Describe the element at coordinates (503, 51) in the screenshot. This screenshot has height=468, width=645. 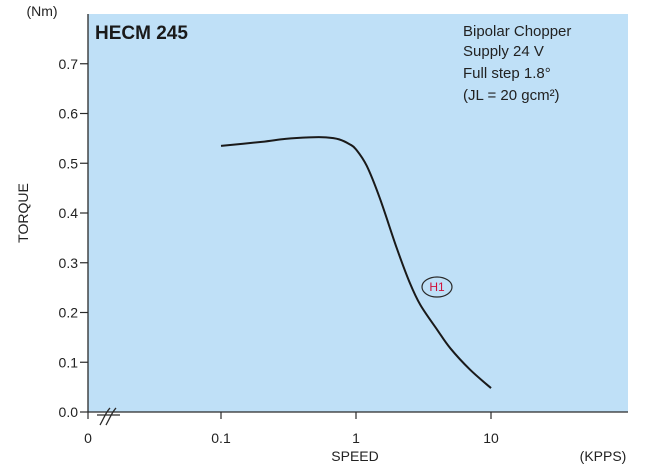
I see `spec-line-2: Supply 24 V` at that location.